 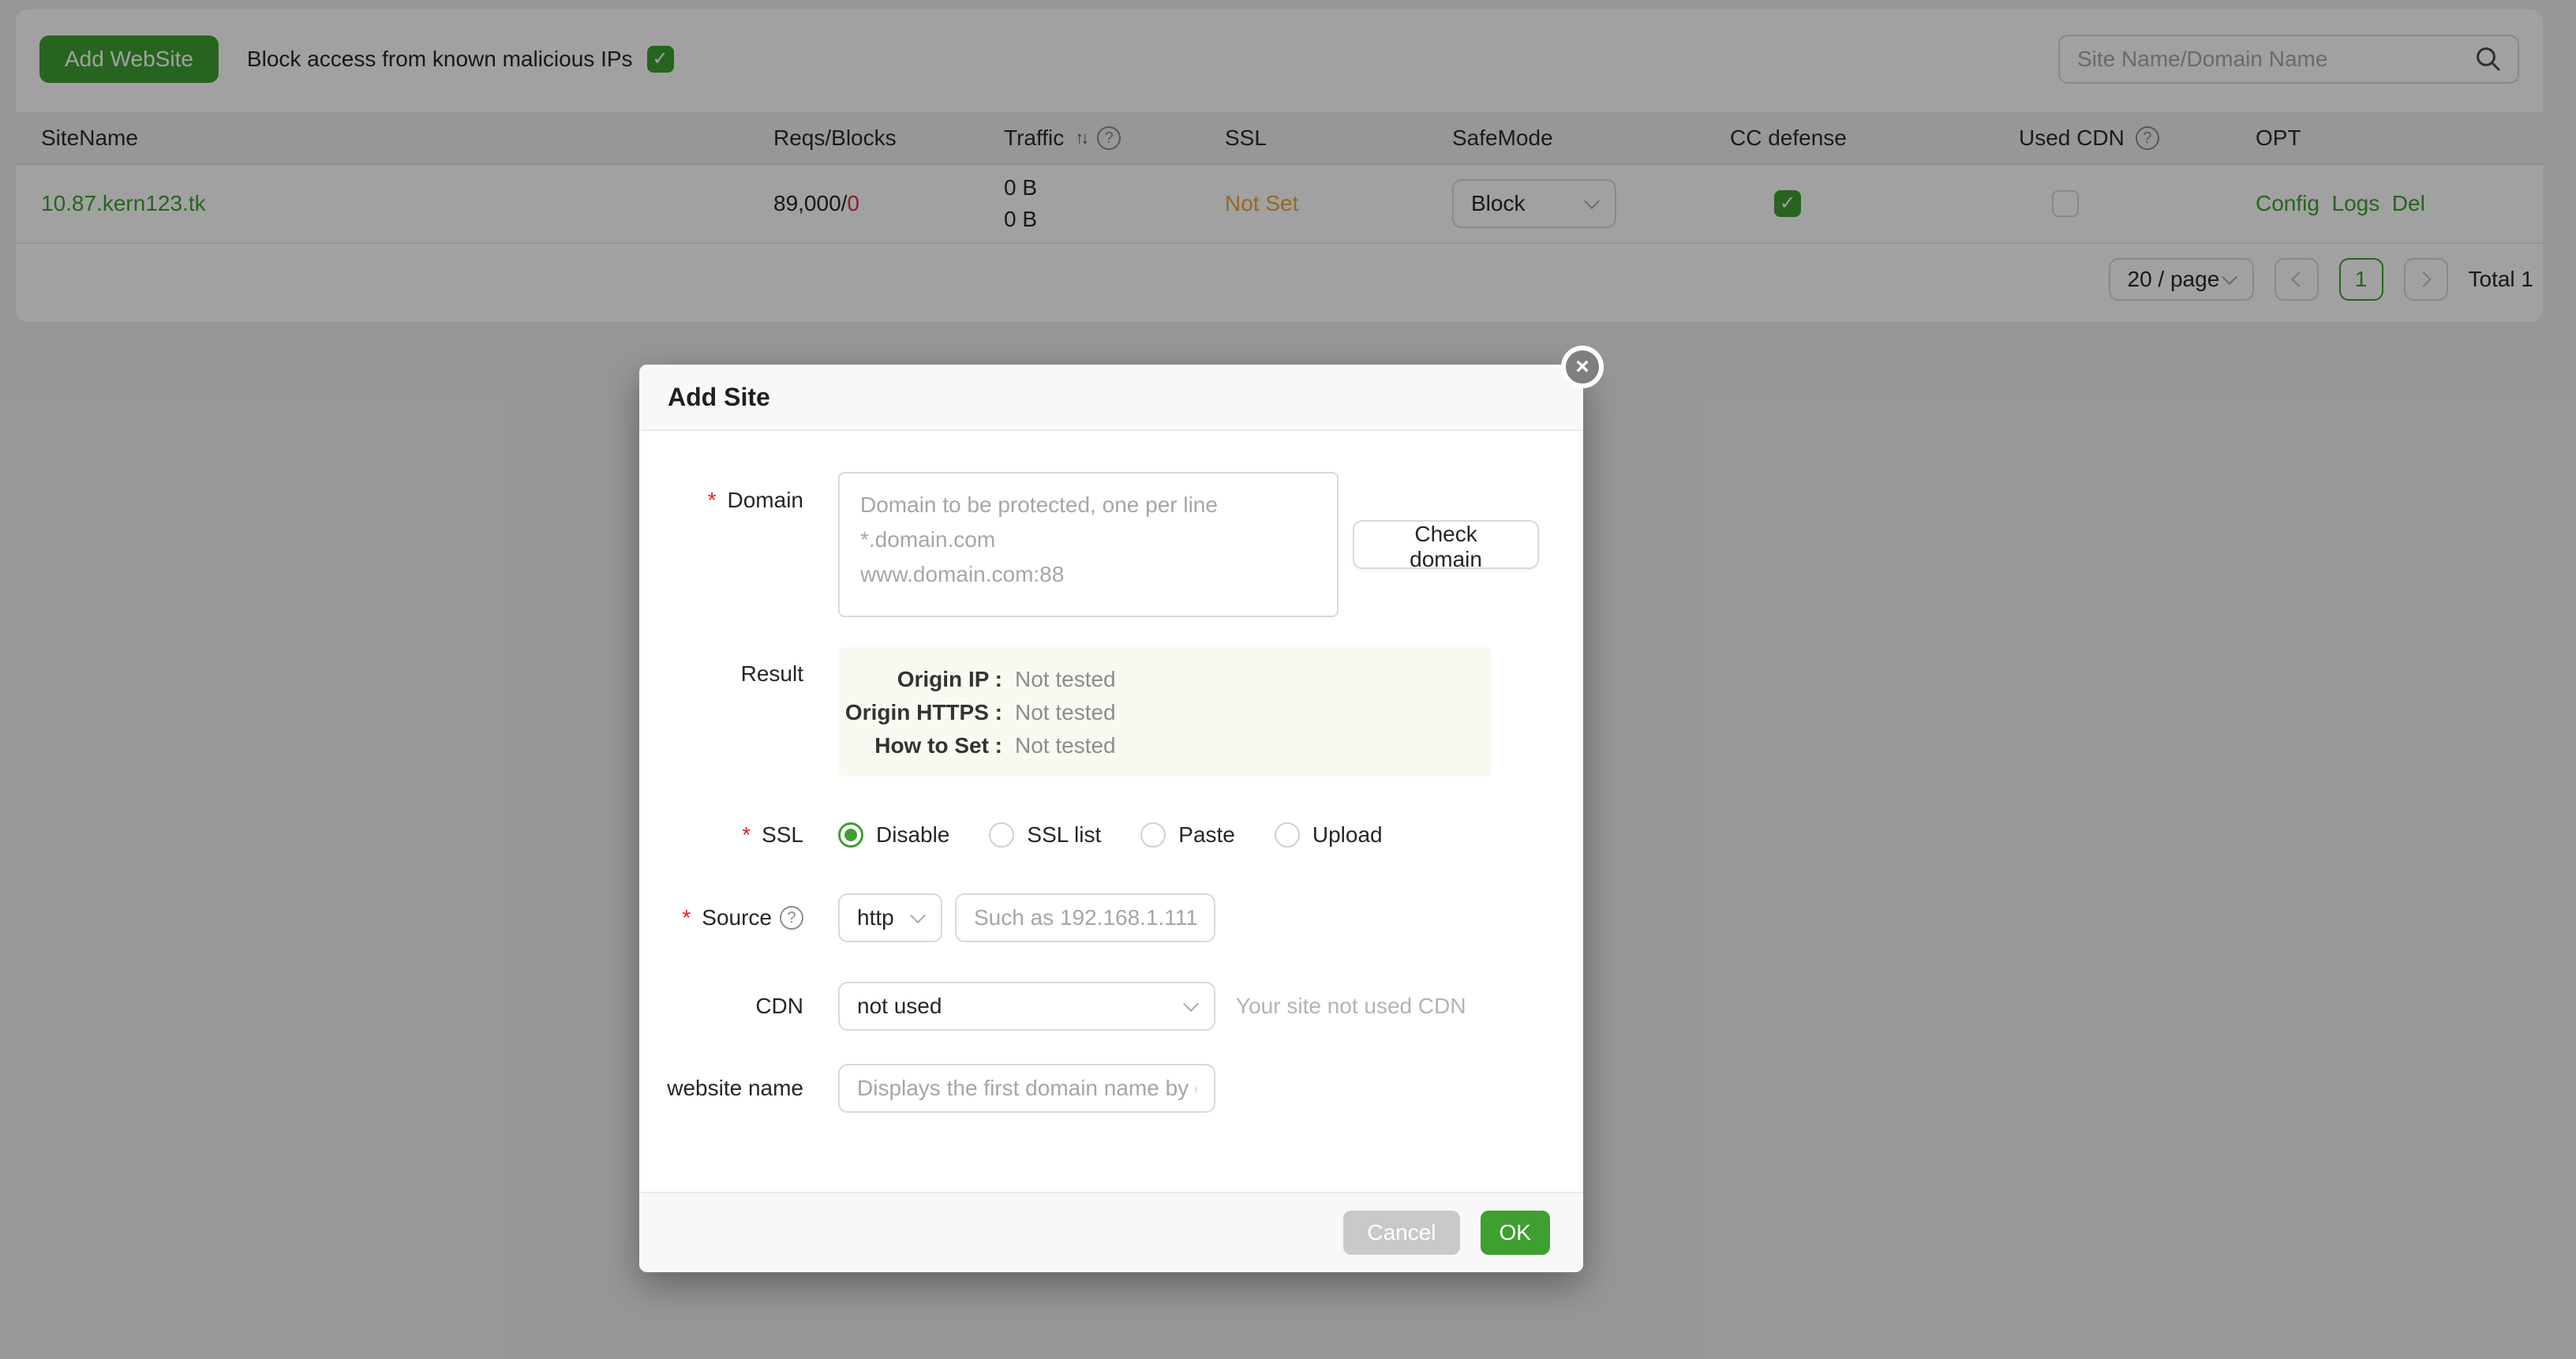 What do you see at coordinates (1351, 1006) in the screenshot?
I see `cdn-hint: Your site not used CDN` at bounding box center [1351, 1006].